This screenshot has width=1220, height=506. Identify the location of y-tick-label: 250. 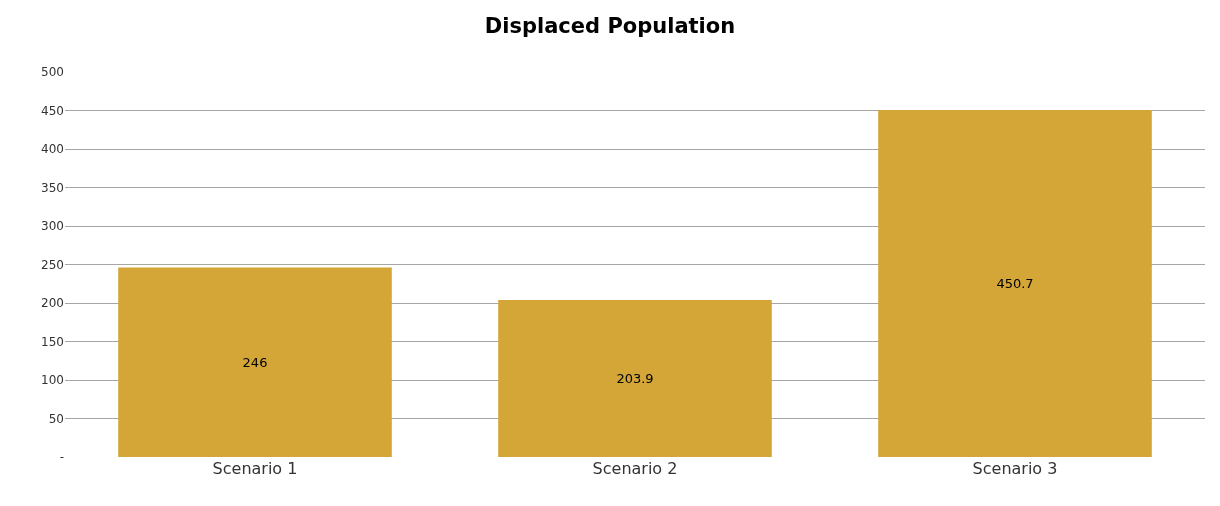
(52, 264).